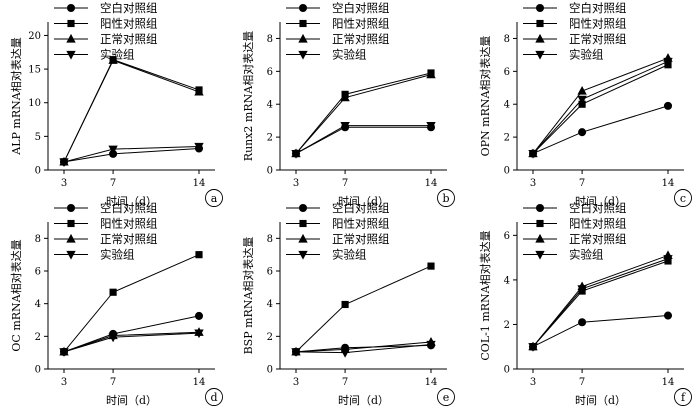  I want to click on panel-tag-label: a, so click(214, 198).